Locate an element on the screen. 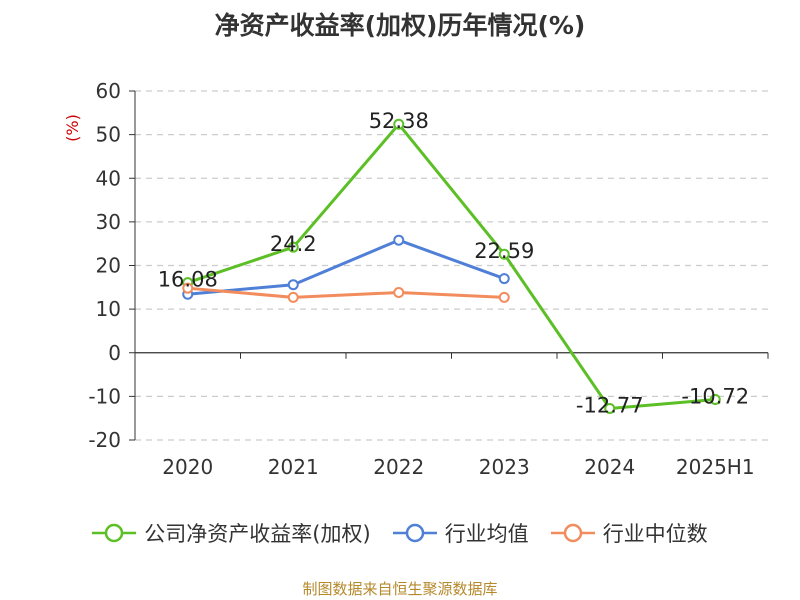  x-tick-label: 2020 is located at coordinates (187, 467).